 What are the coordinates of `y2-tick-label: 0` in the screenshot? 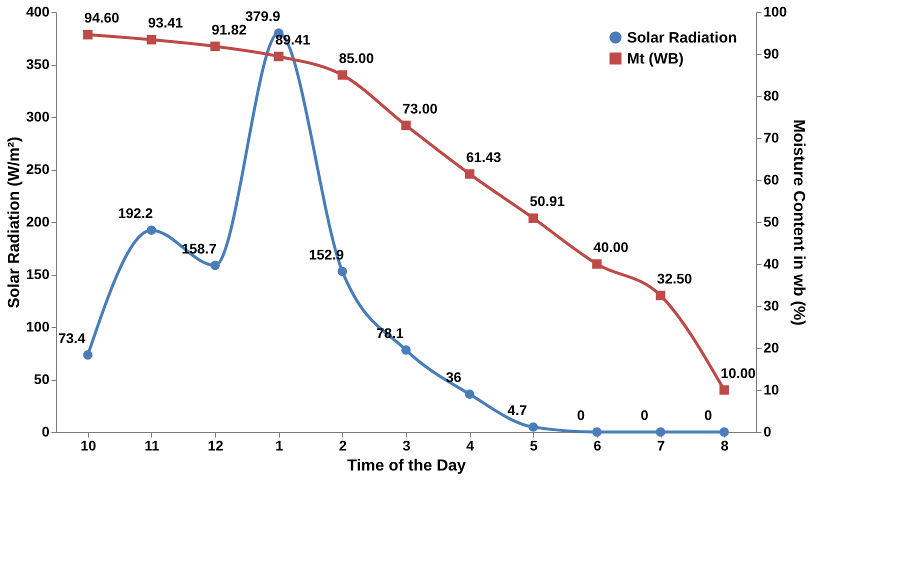 It's located at (768, 432).